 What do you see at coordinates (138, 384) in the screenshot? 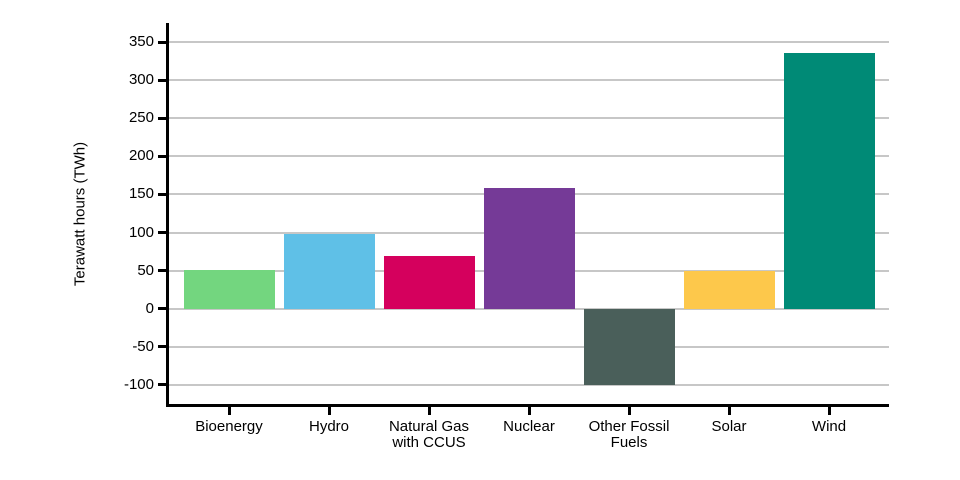
I see `y-tick-label--100: -100` at bounding box center [138, 384].